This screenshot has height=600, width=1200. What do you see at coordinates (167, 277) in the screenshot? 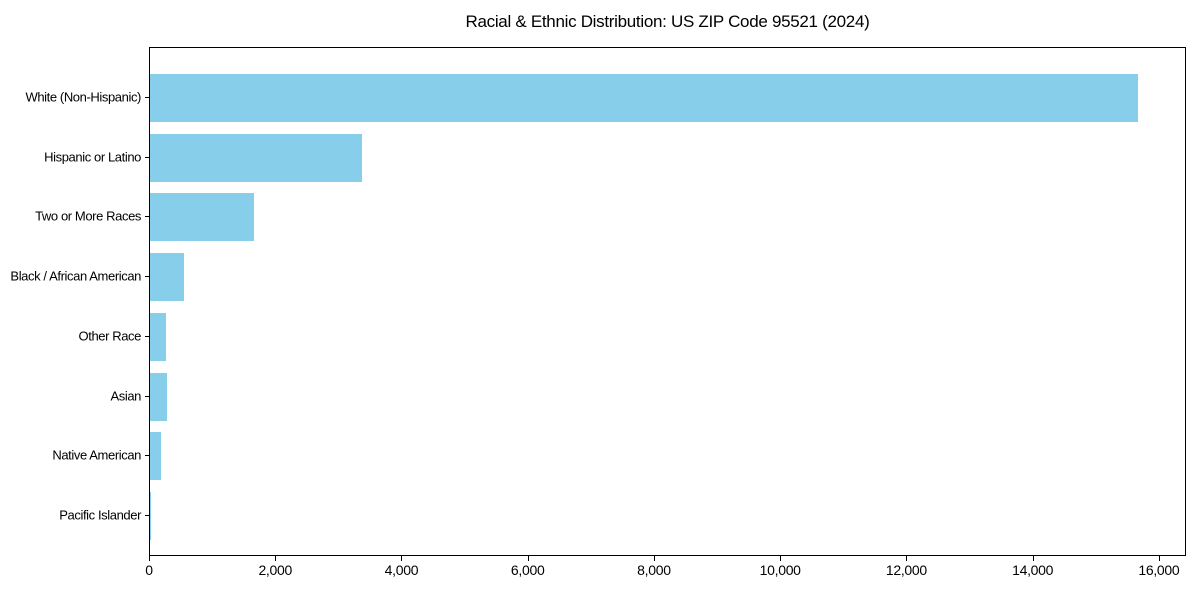
I see `bar-black-african-american` at bounding box center [167, 277].